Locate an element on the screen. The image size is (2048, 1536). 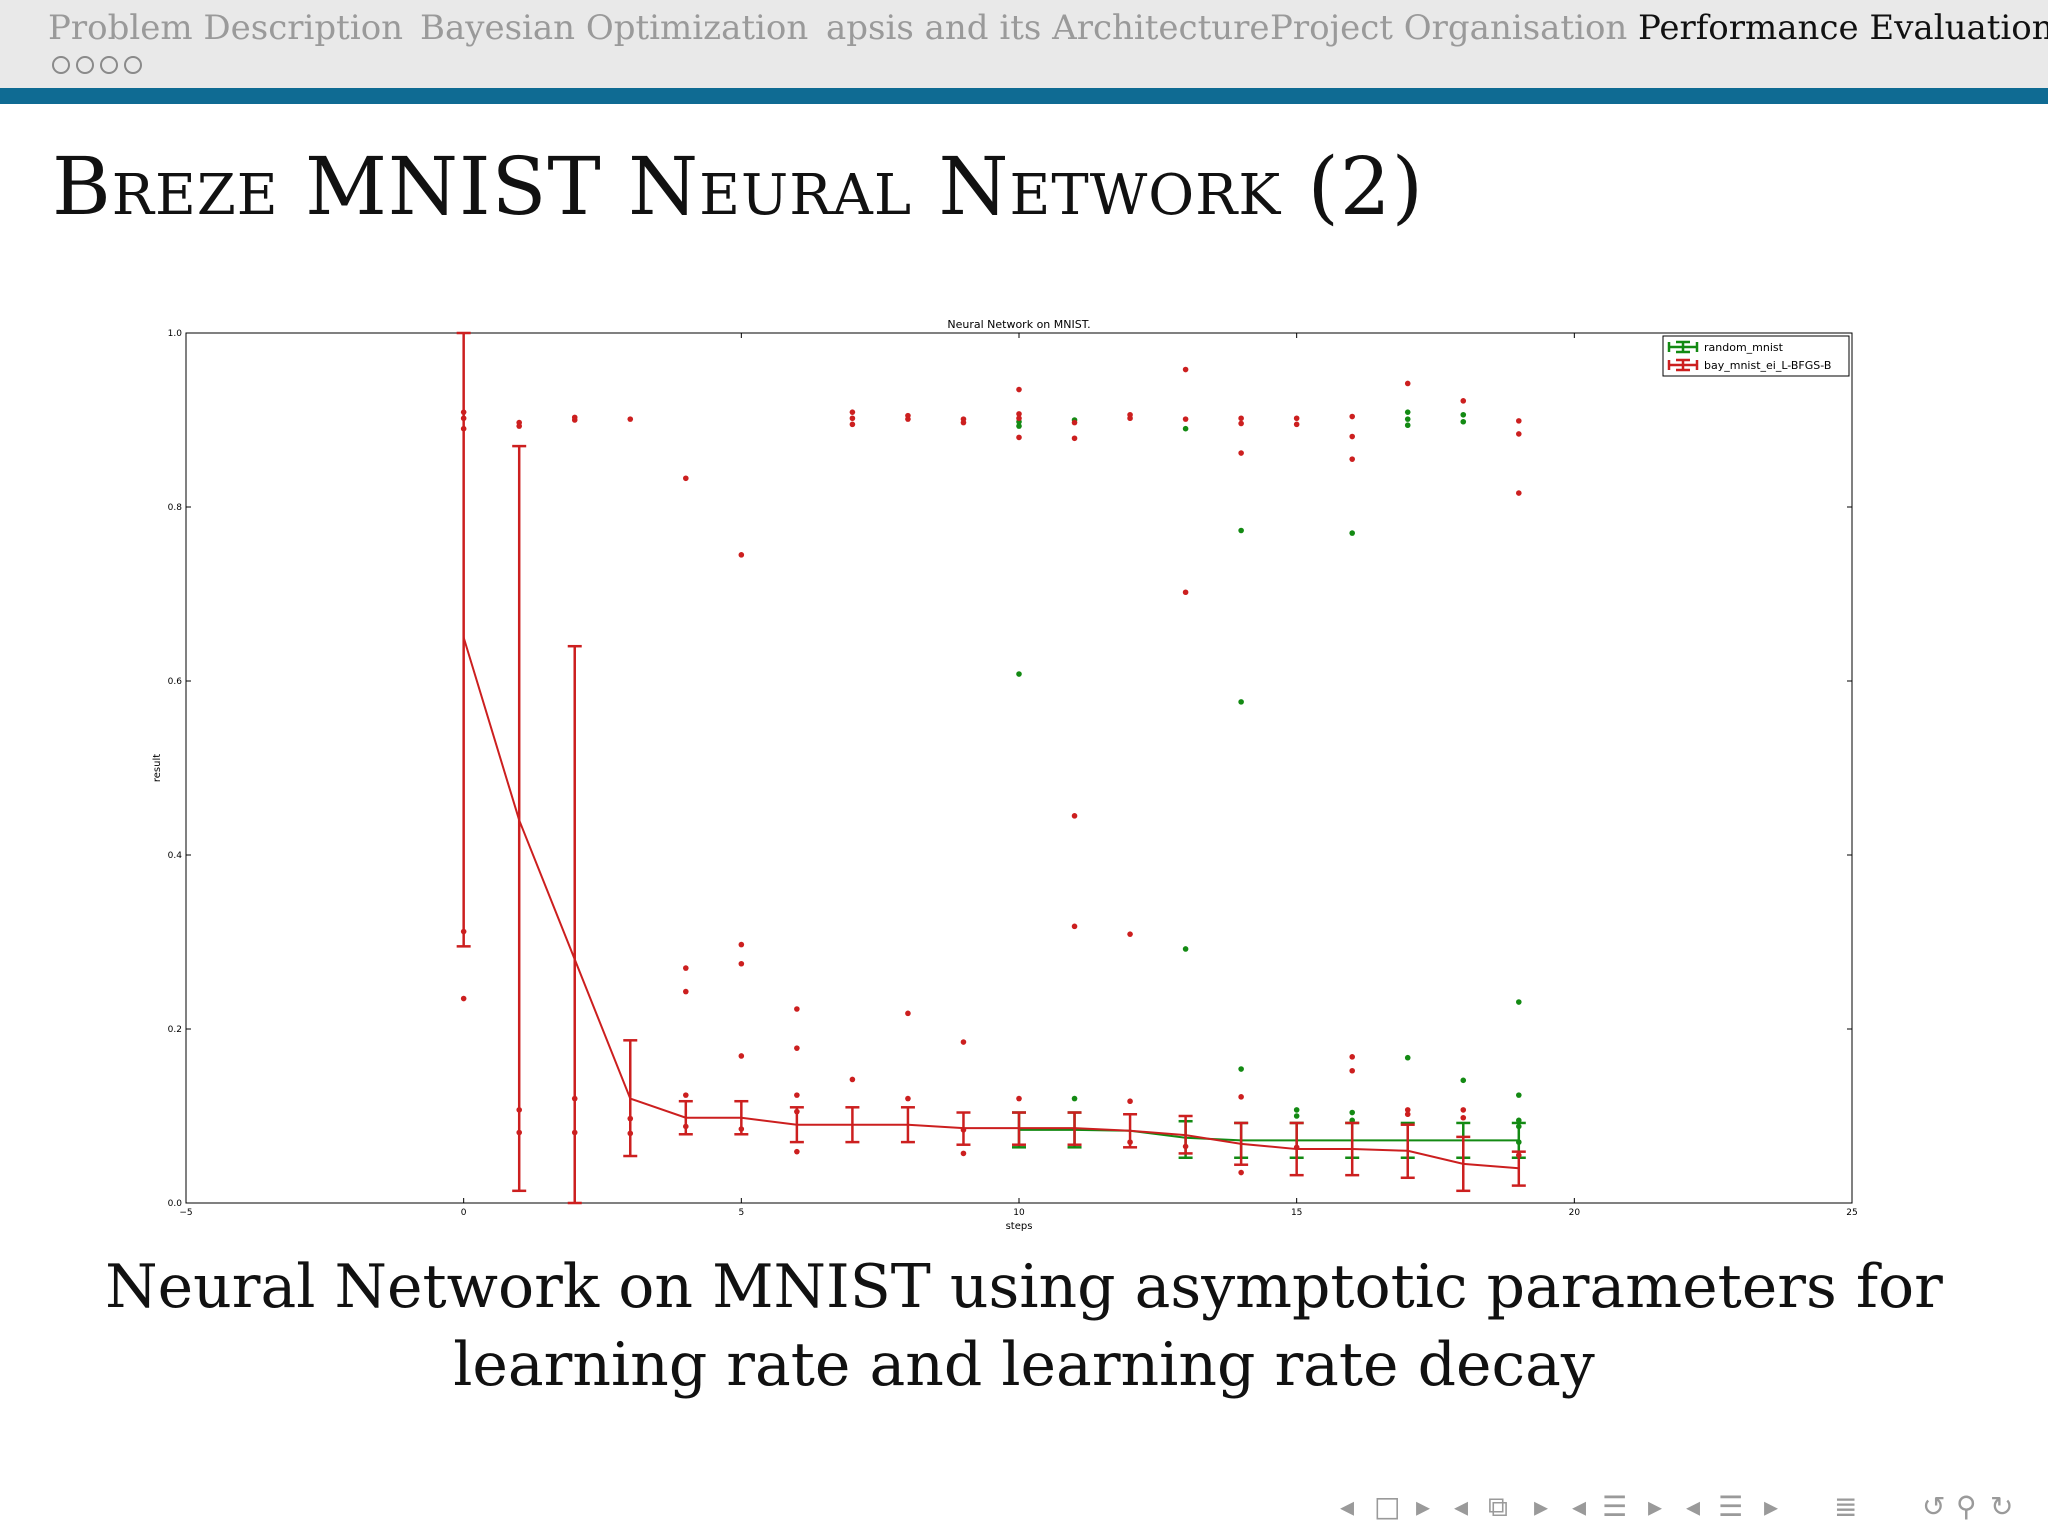
nav-section-problem-description: Problem Description is located at coordinates (226, 28).